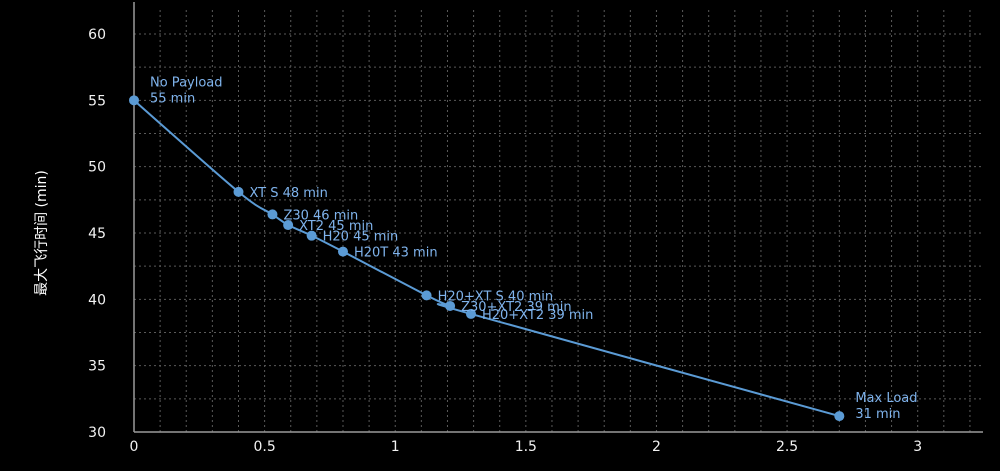  What do you see at coordinates (97, 35) in the screenshot?
I see `y-tick-label: 60` at bounding box center [97, 35].